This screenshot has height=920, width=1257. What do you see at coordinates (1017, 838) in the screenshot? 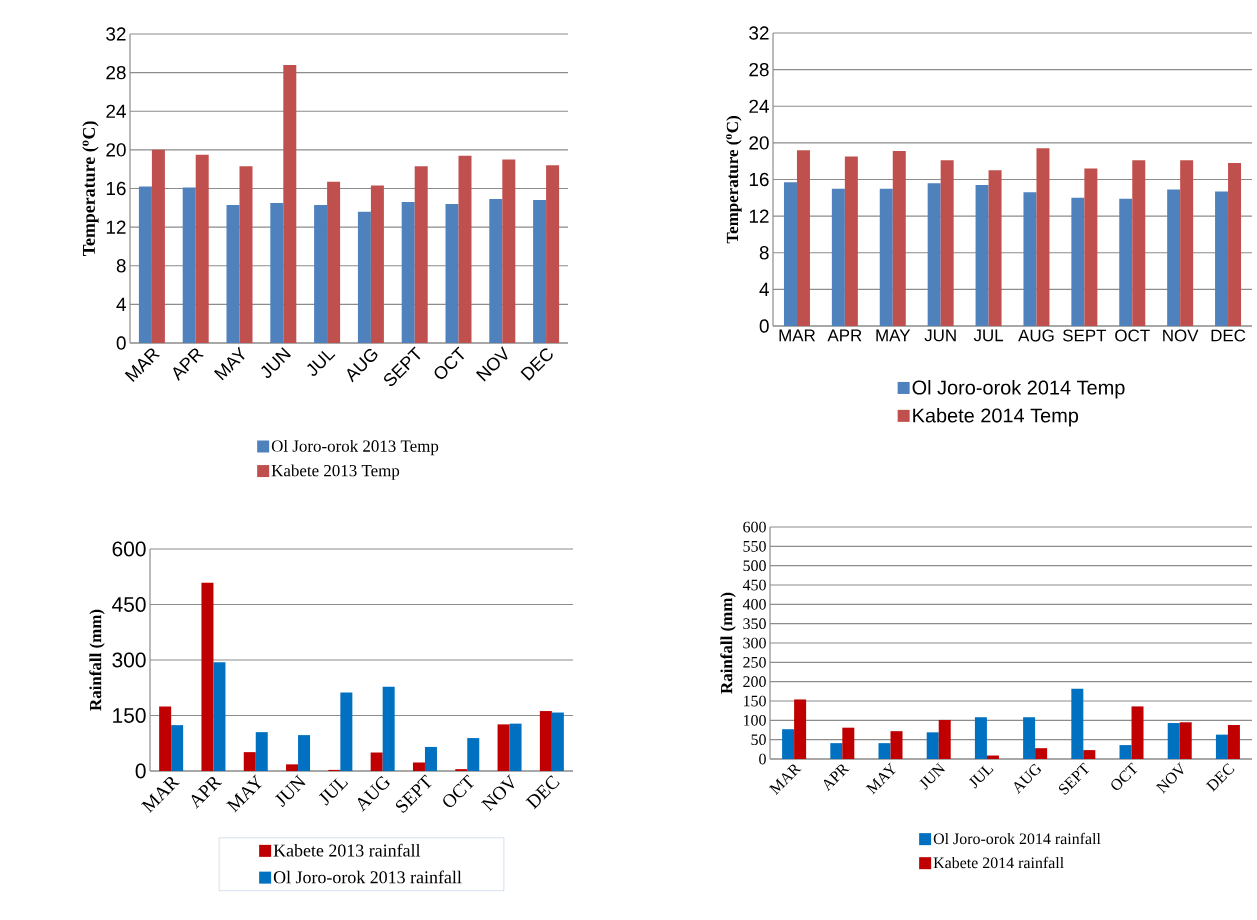
I see `legend-label: Ol Joro-orok 2014 rainfall` at bounding box center [1017, 838].